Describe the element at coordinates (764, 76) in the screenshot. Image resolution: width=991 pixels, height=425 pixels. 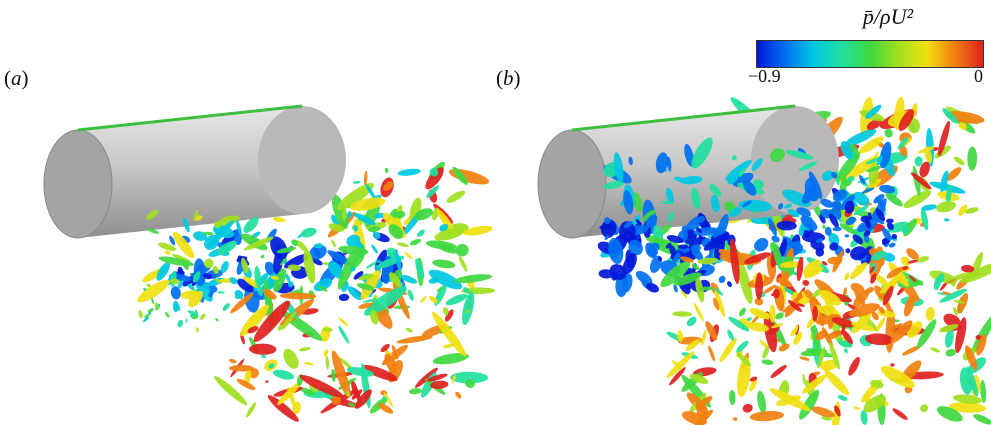
I see `colorbar-min-label: −0.9` at that location.